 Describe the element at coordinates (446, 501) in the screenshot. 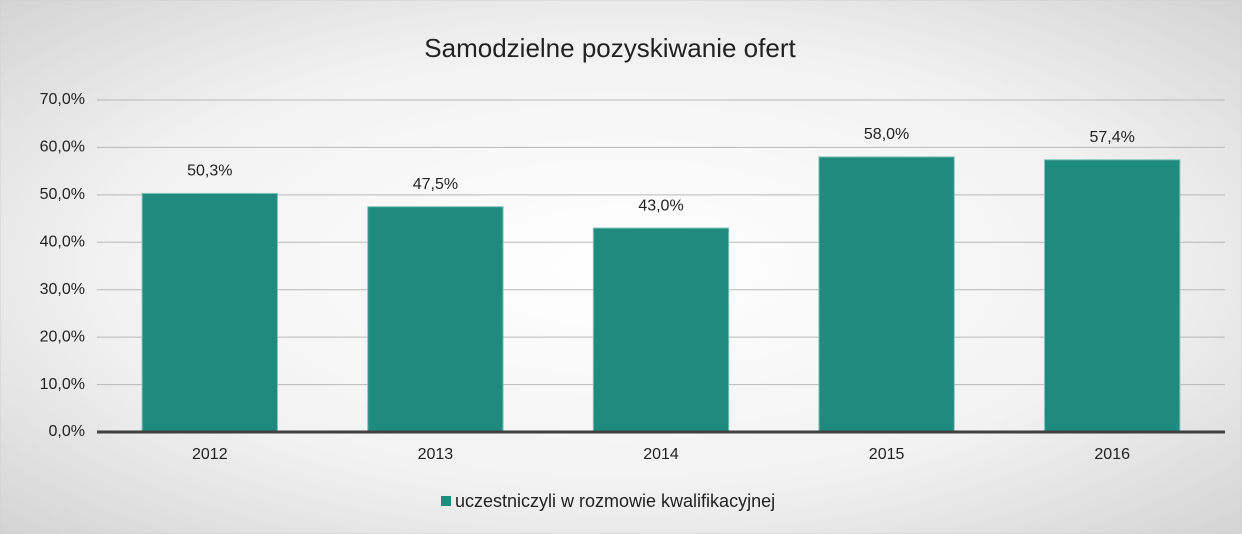

I see `legend-swatch` at that location.